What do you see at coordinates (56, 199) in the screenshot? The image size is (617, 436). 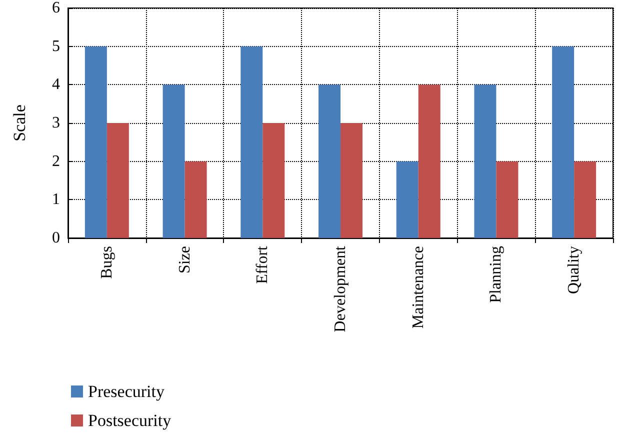 I see `y-tick-label: 1` at bounding box center [56, 199].